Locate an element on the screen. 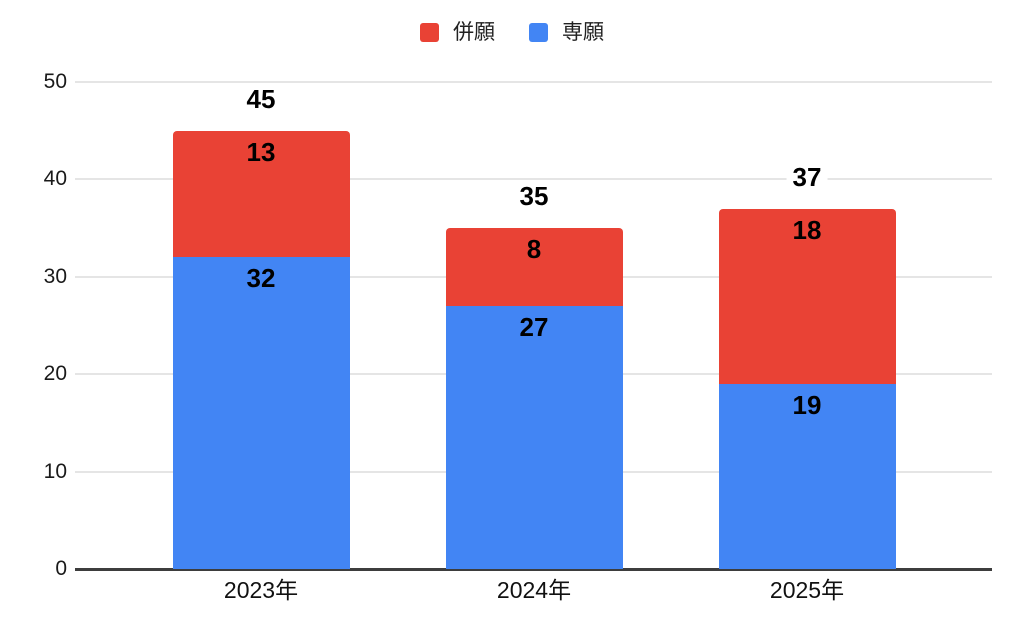 The width and height of the screenshot is (1024, 633). bar-segment-value-label: 13 is located at coordinates (261, 151).